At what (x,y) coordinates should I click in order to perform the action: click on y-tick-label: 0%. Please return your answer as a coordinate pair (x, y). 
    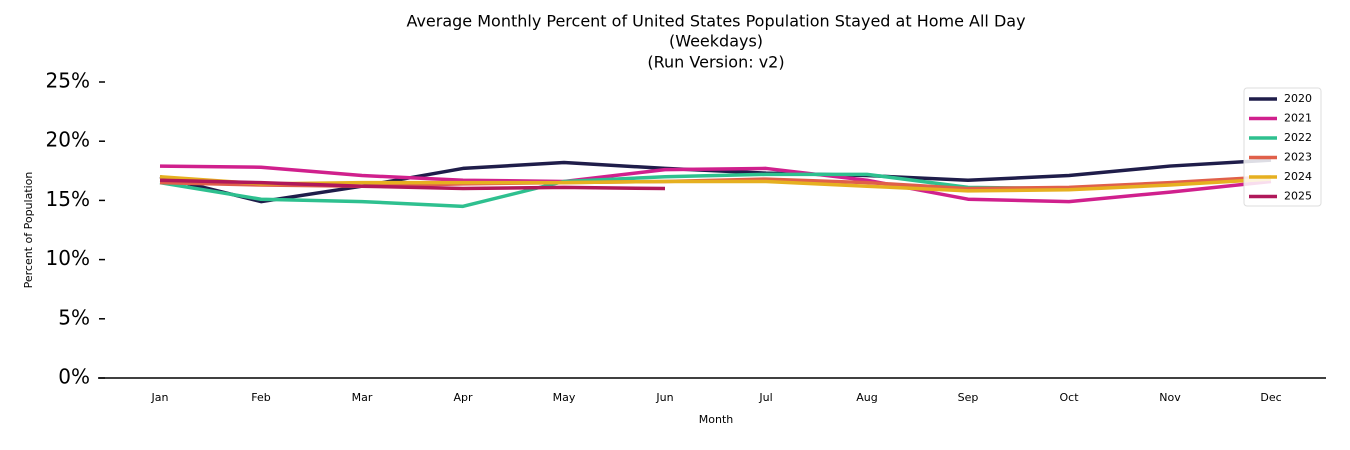
    Looking at the image, I should click on (74, 377).